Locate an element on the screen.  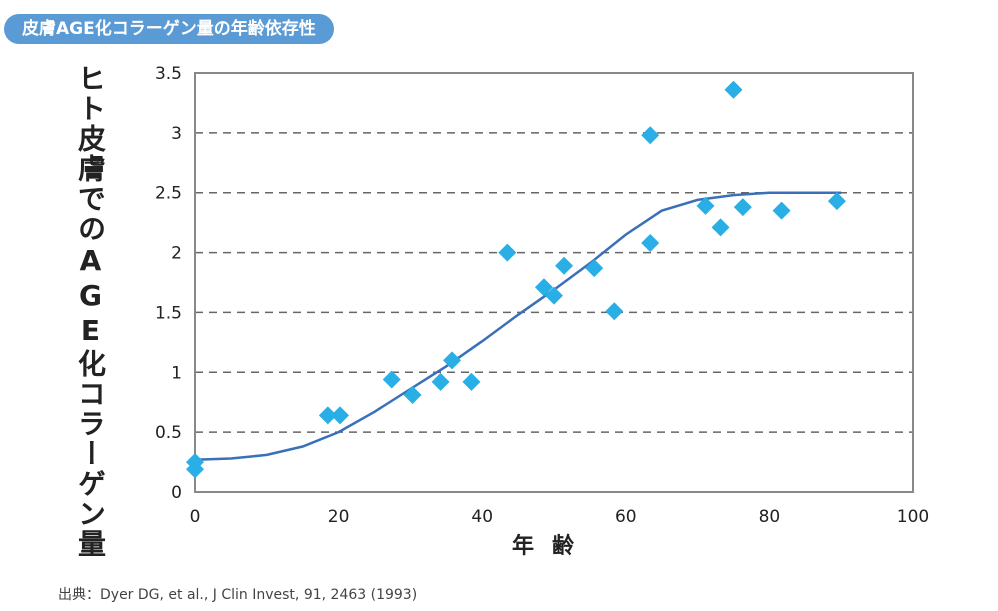
x-tick-labels: 0 20 40 60 80 100 is located at coordinates (560, 517).